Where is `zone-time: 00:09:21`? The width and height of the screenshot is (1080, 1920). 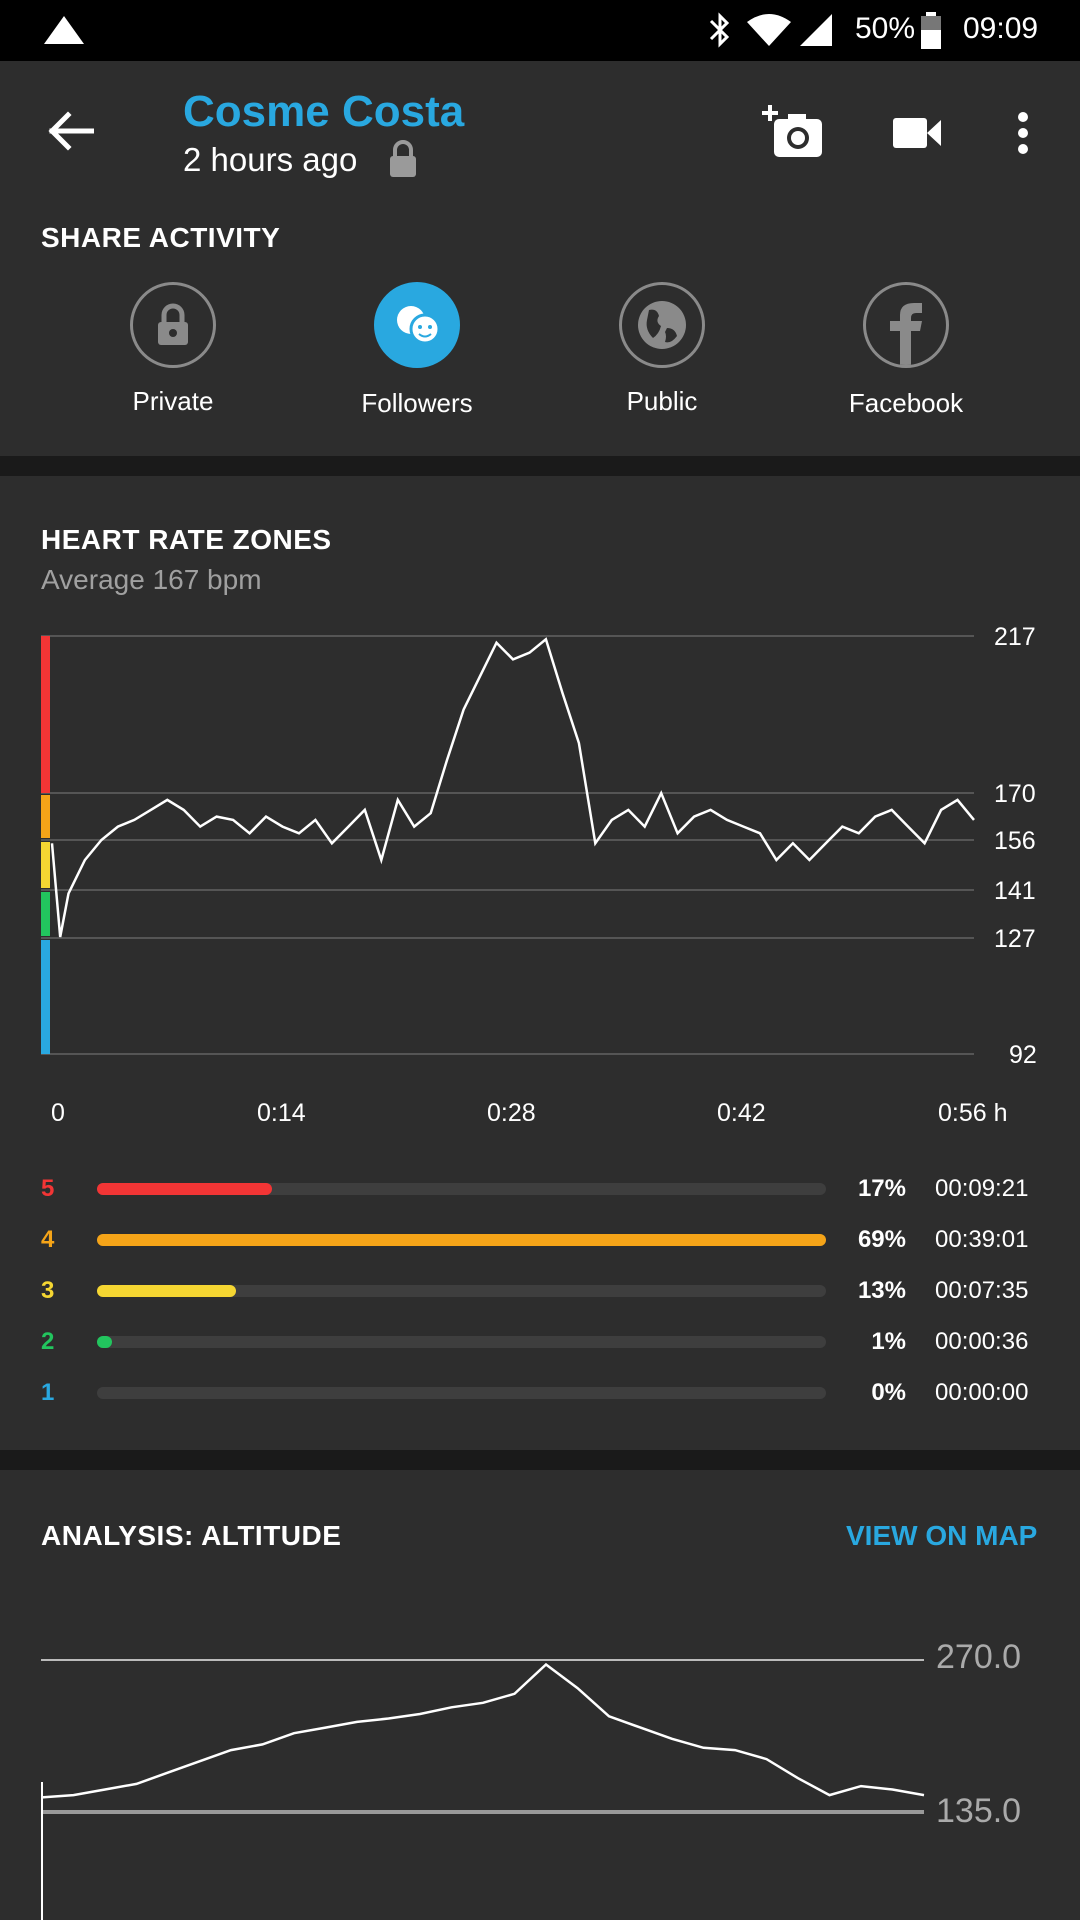 zone-time: 00:09:21 is located at coordinates (982, 1188).